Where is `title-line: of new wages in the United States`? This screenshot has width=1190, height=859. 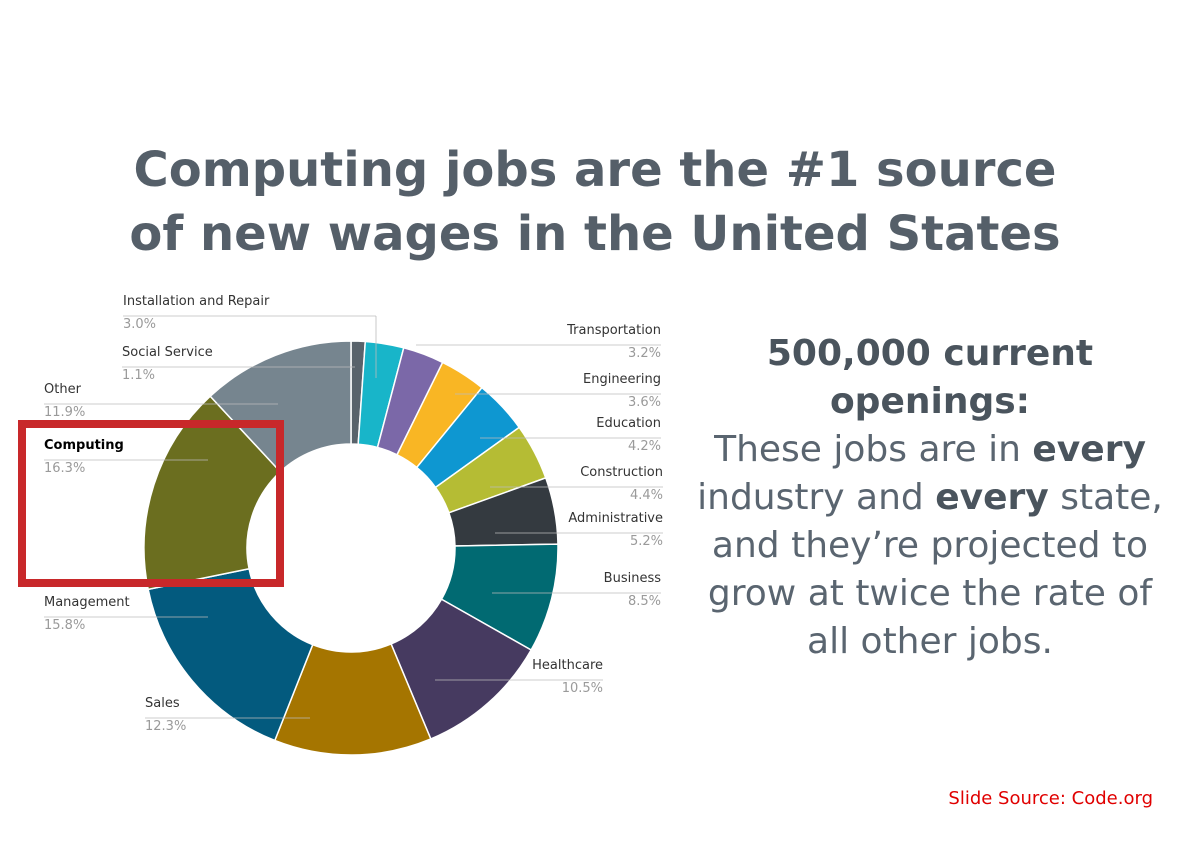 title-line: of new wages in the United States is located at coordinates (595, 234).